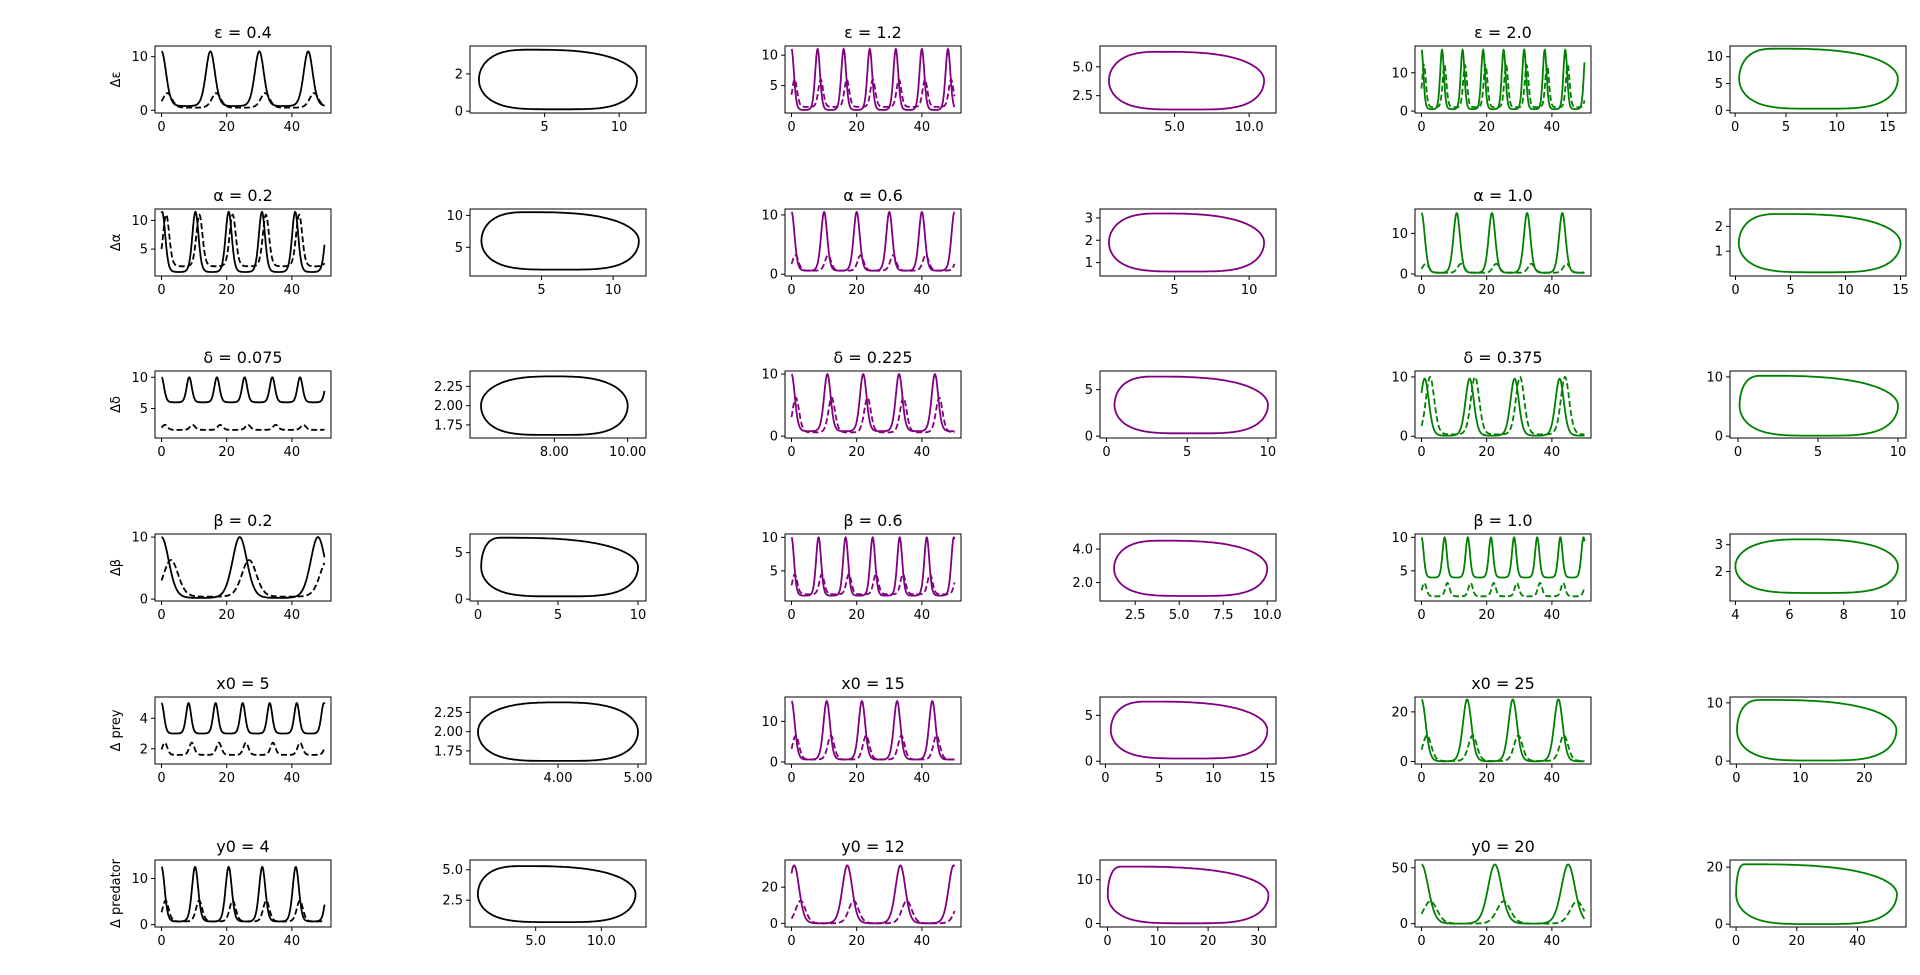 The width and height of the screenshot is (1920, 975). What do you see at coordinates (242, 683) in the screenshot?
I see `panel-title: x0 = 5` at bounding box center [242, 683].